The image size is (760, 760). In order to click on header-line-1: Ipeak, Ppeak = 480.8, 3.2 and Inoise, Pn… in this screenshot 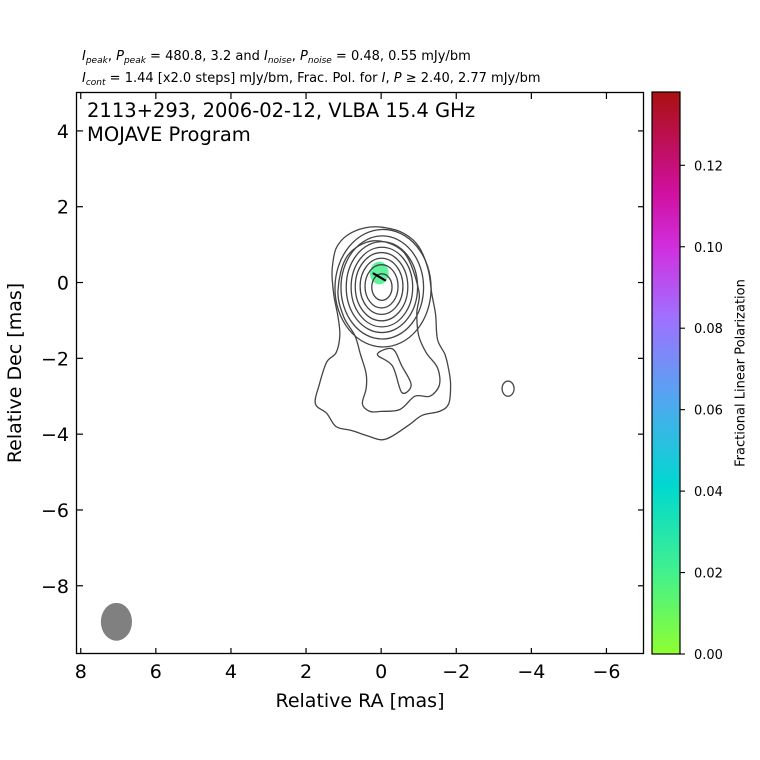, I will do `click(276, 57)`.